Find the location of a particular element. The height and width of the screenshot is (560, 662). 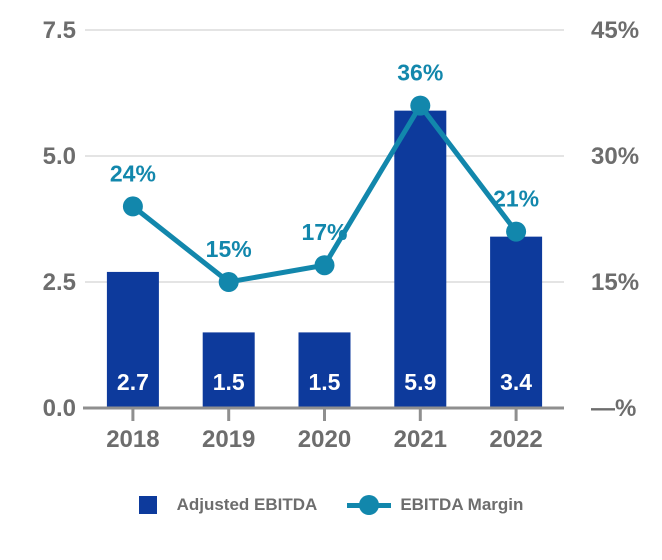

line-point-2020 is located at coordinates (324, 265).